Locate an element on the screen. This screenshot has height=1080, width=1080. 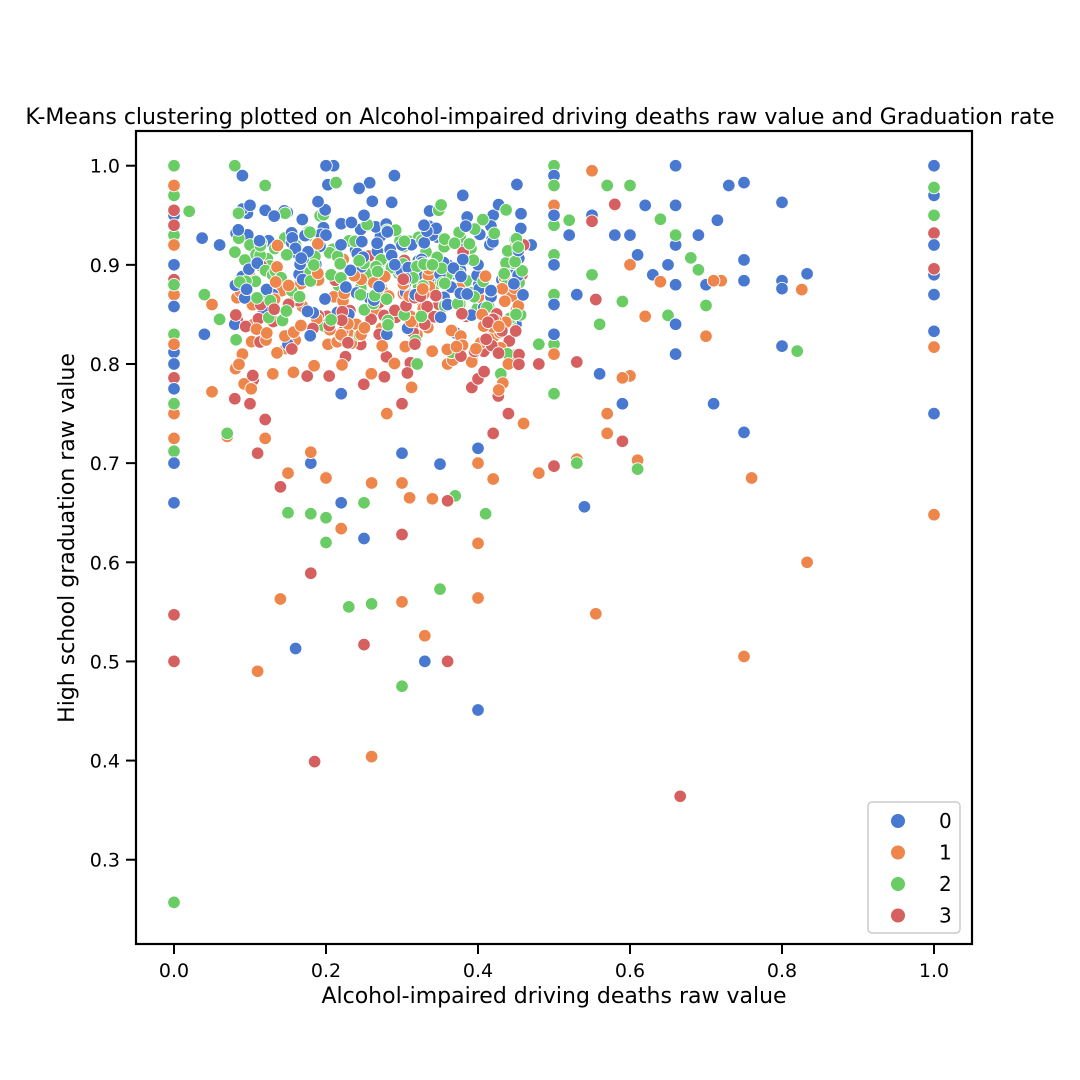
x-tick-label: 0.0 is located at coordinates (174, 971).